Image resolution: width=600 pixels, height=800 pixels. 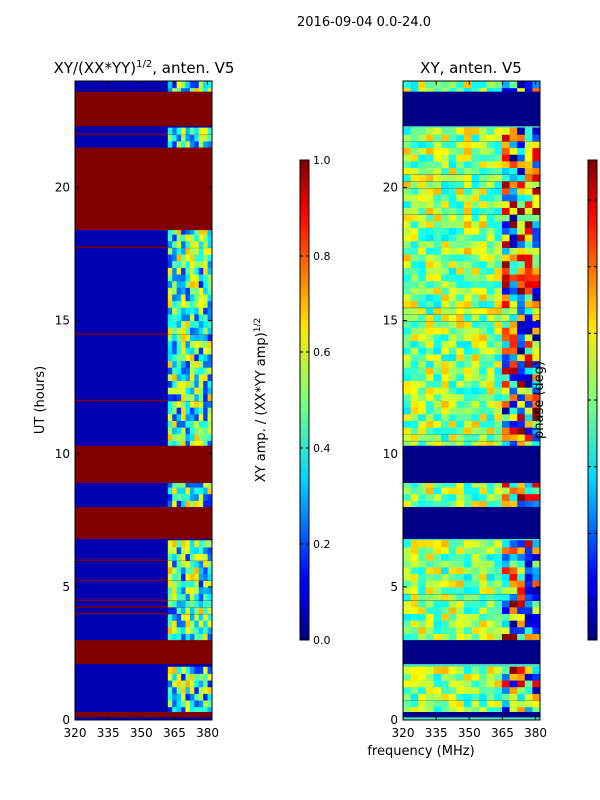 I want to click on x-tick-label: 350, so click(x=469, y=733).